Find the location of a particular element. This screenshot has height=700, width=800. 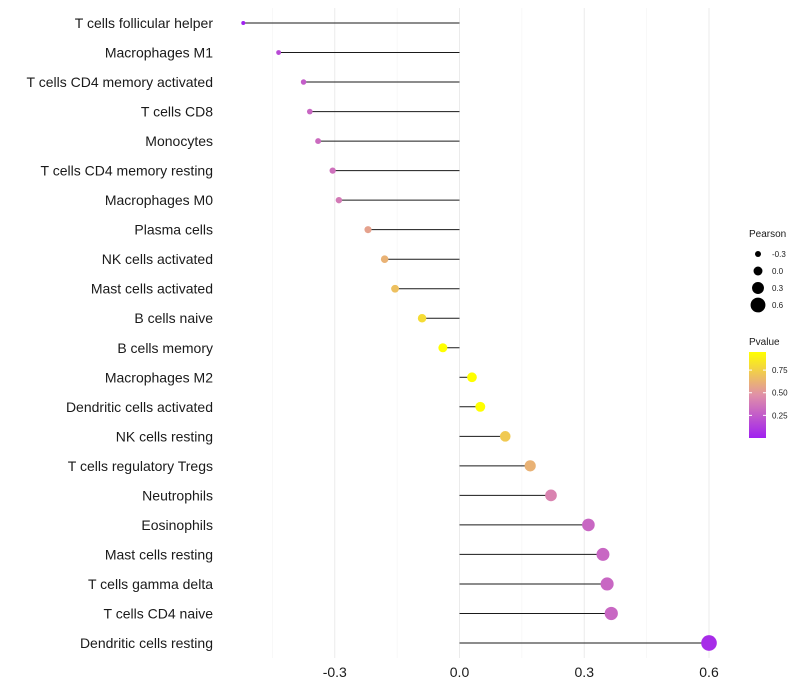

category-label: Monocytes is located at coordinates (179, 141).